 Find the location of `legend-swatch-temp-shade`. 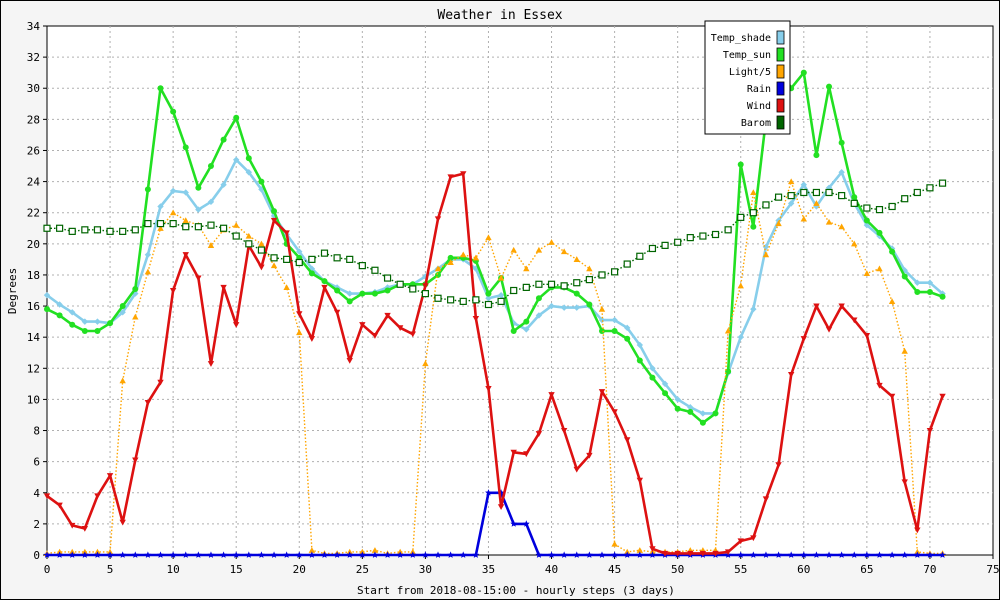

legend-swatch-temp-shade is located at coordinates (780, 37).